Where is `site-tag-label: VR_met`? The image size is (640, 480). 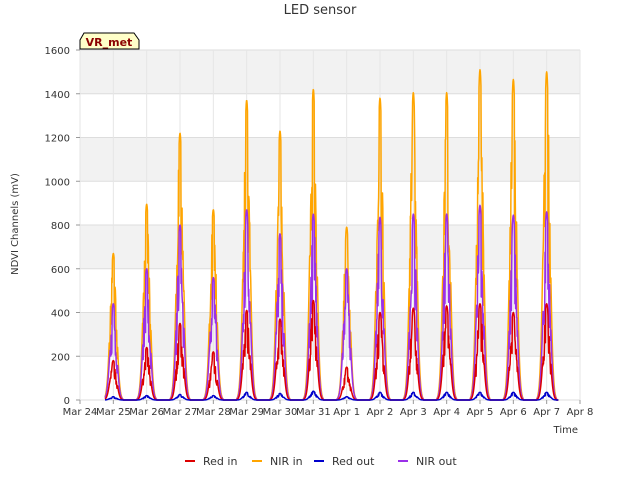 site-tag-label: VR_met is located at coordinates (109, 42).